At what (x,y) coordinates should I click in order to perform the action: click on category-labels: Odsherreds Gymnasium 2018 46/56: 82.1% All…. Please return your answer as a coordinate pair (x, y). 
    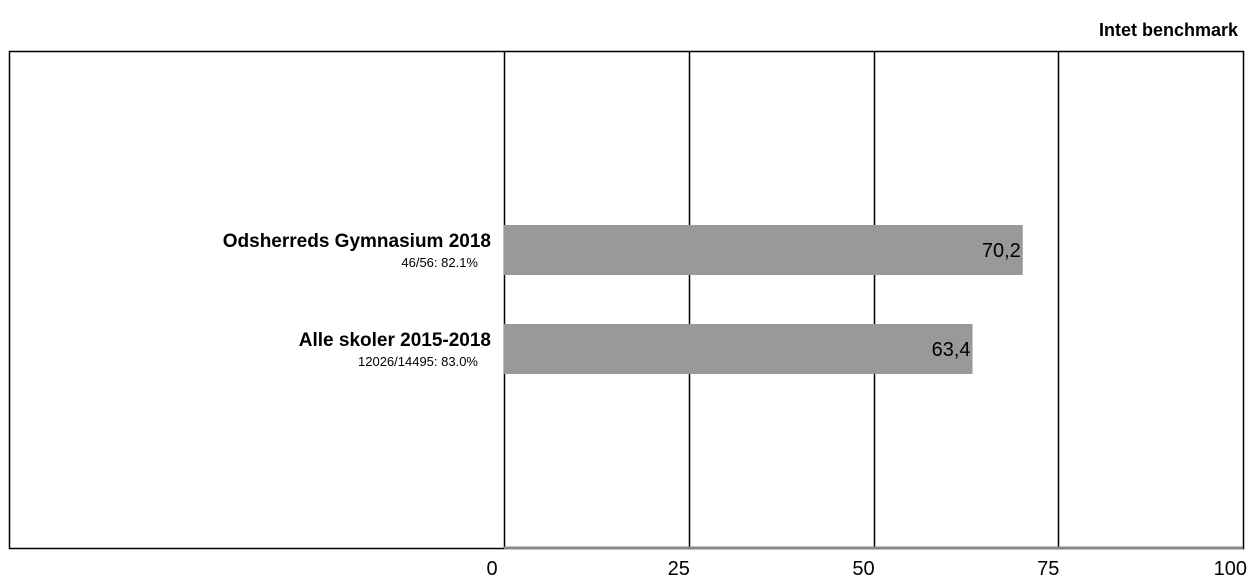
    Looking at the image, I should click on (357, 300).